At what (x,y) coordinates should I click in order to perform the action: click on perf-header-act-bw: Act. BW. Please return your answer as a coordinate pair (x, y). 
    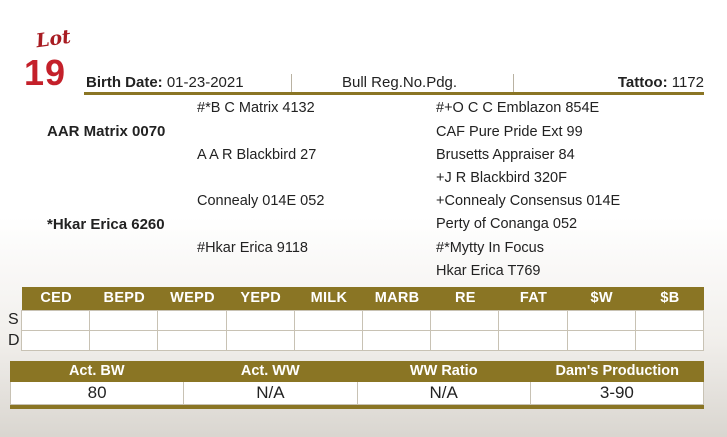
    Looking at the image, I should click on (96, 371).